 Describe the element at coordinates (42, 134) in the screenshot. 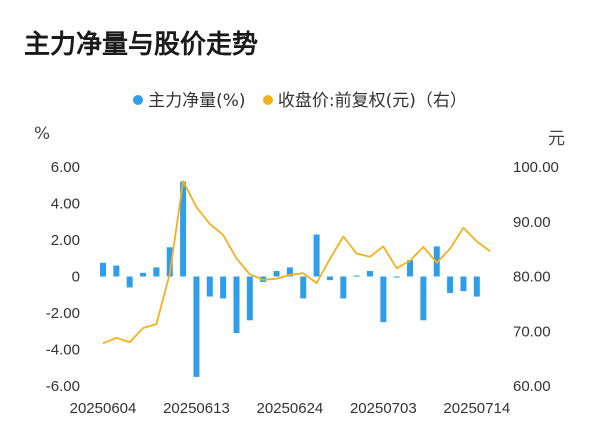

I see `left-axis-unit: %` at that location.